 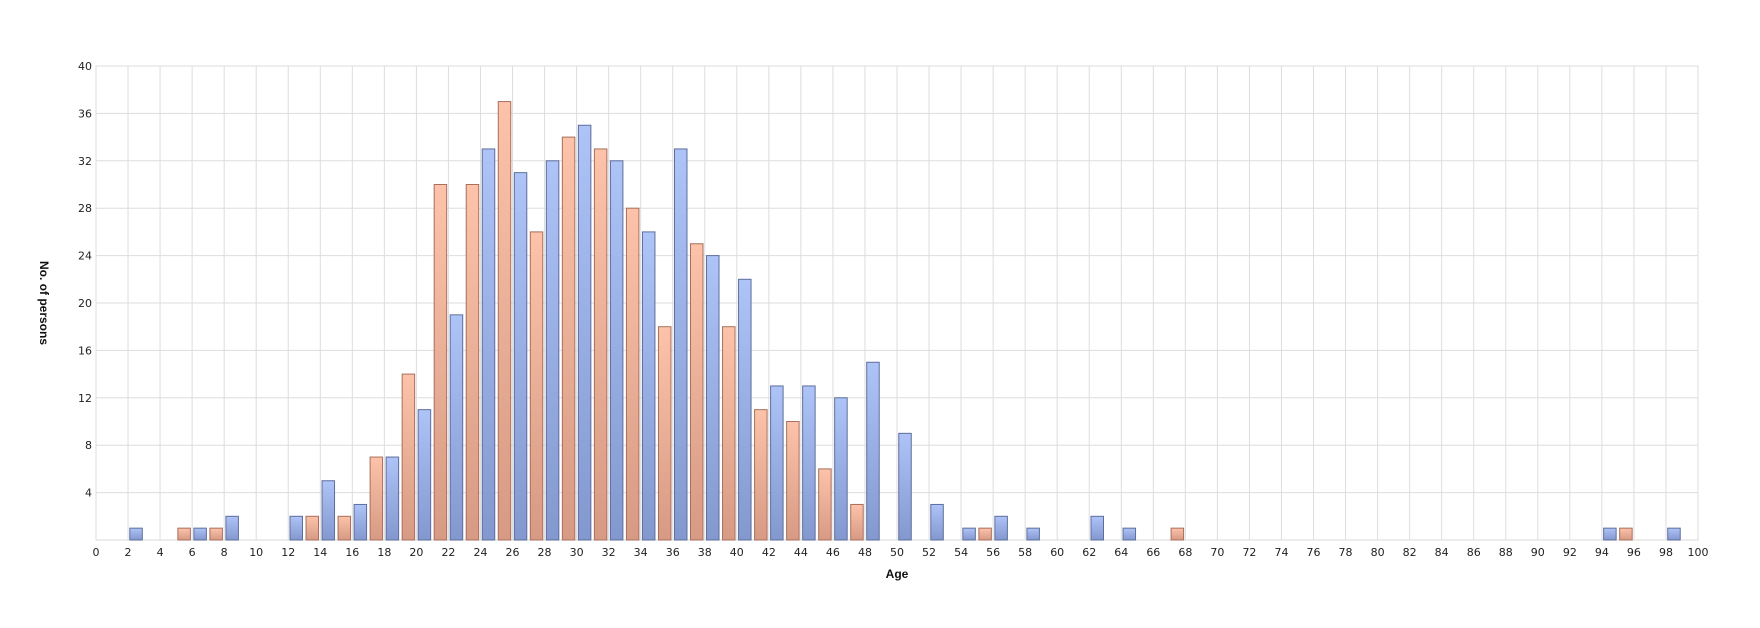 I want to click on x-tick-label: 4, so click(x=160, y=552).